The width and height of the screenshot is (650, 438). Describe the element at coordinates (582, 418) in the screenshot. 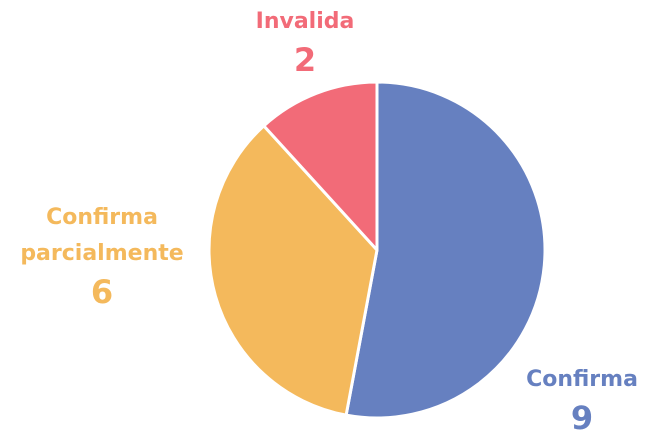

I see `value-label: 9` at that location.